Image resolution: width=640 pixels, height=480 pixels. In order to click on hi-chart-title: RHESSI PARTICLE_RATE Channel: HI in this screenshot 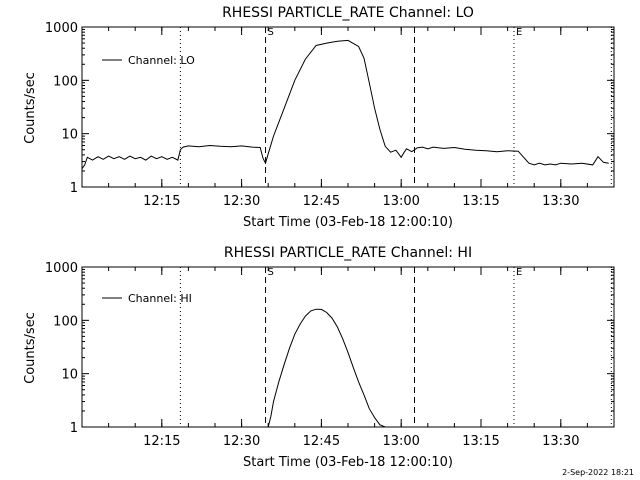, I will do `click(348, 253)`.